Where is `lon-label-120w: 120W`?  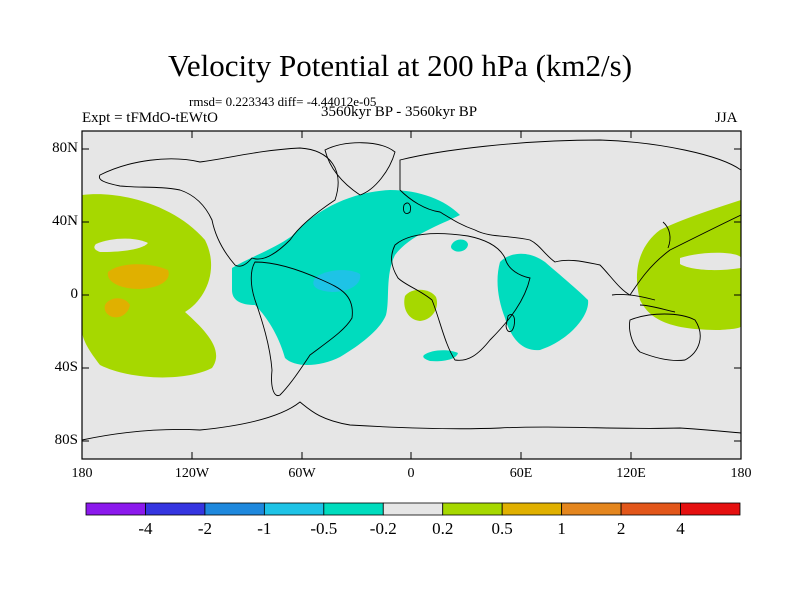
lon-label-120w: 120W is located at coordinates (192, 473).